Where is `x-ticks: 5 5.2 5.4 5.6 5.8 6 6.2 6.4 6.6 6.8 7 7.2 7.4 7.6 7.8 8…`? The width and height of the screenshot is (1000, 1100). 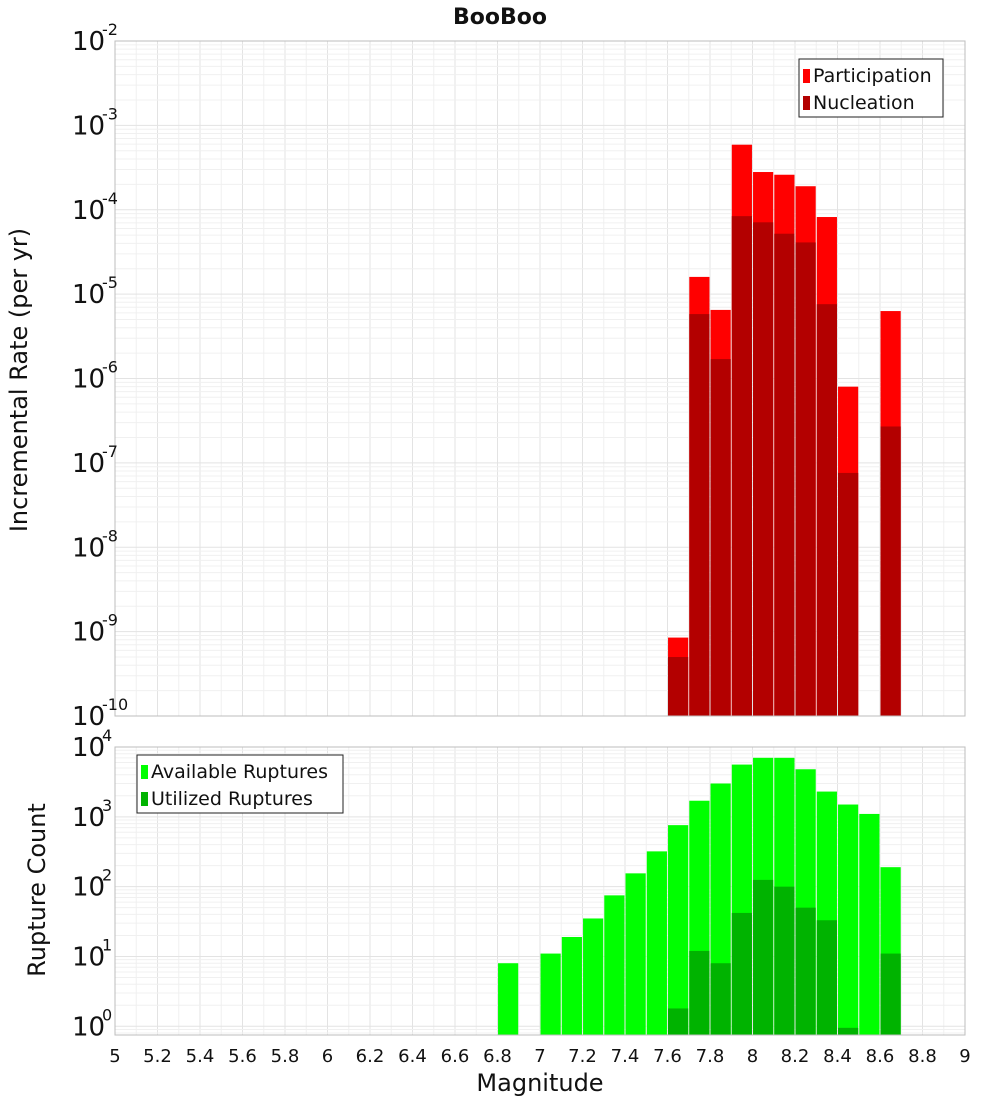
x-ticks: 5 5.2 5.4 5.6 5.8 6 6.2 6.4 6.6 6.8 7 7.2 7.4 7.6 7.8 8… is located at coordinates (539, 1056).